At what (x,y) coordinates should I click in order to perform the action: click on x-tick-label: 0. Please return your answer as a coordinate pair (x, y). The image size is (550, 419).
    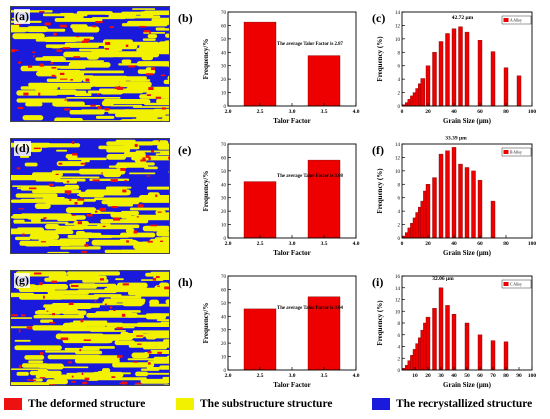
    Looking at the image, I should click on (402, 112).